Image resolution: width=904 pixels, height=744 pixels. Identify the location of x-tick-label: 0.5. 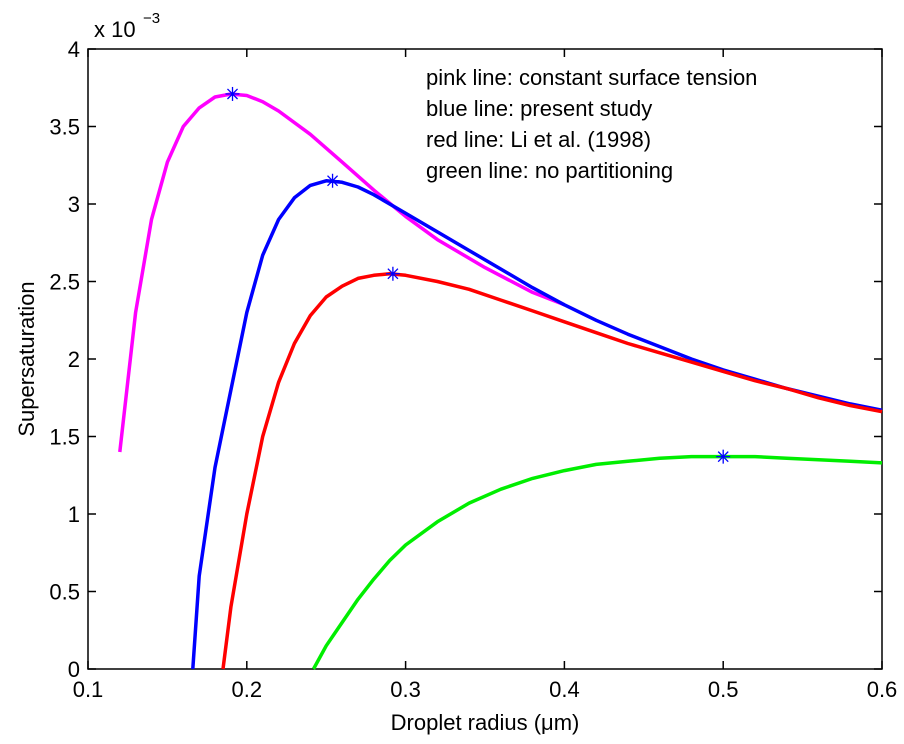
(723, 689).